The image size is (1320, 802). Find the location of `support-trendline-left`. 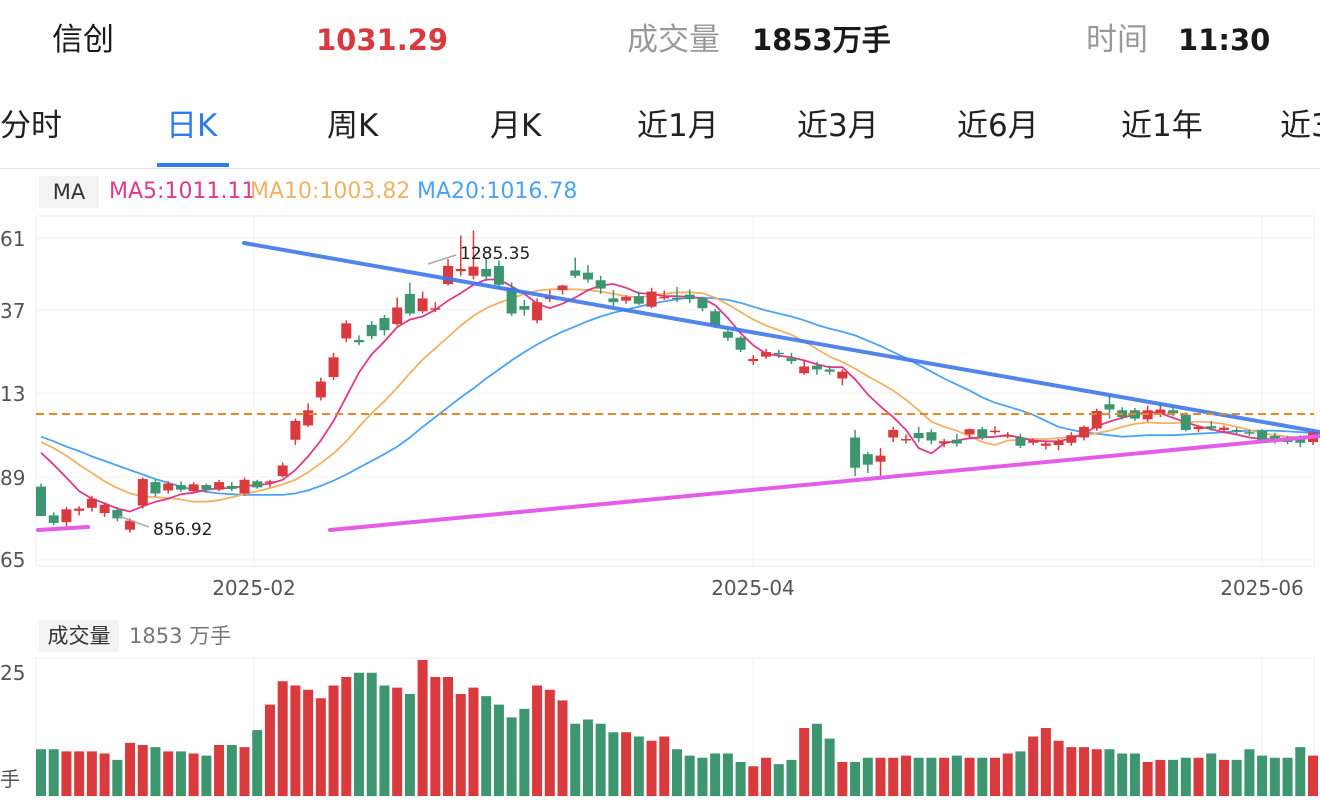

support-trendline-left is located at coordinates (63, 528).